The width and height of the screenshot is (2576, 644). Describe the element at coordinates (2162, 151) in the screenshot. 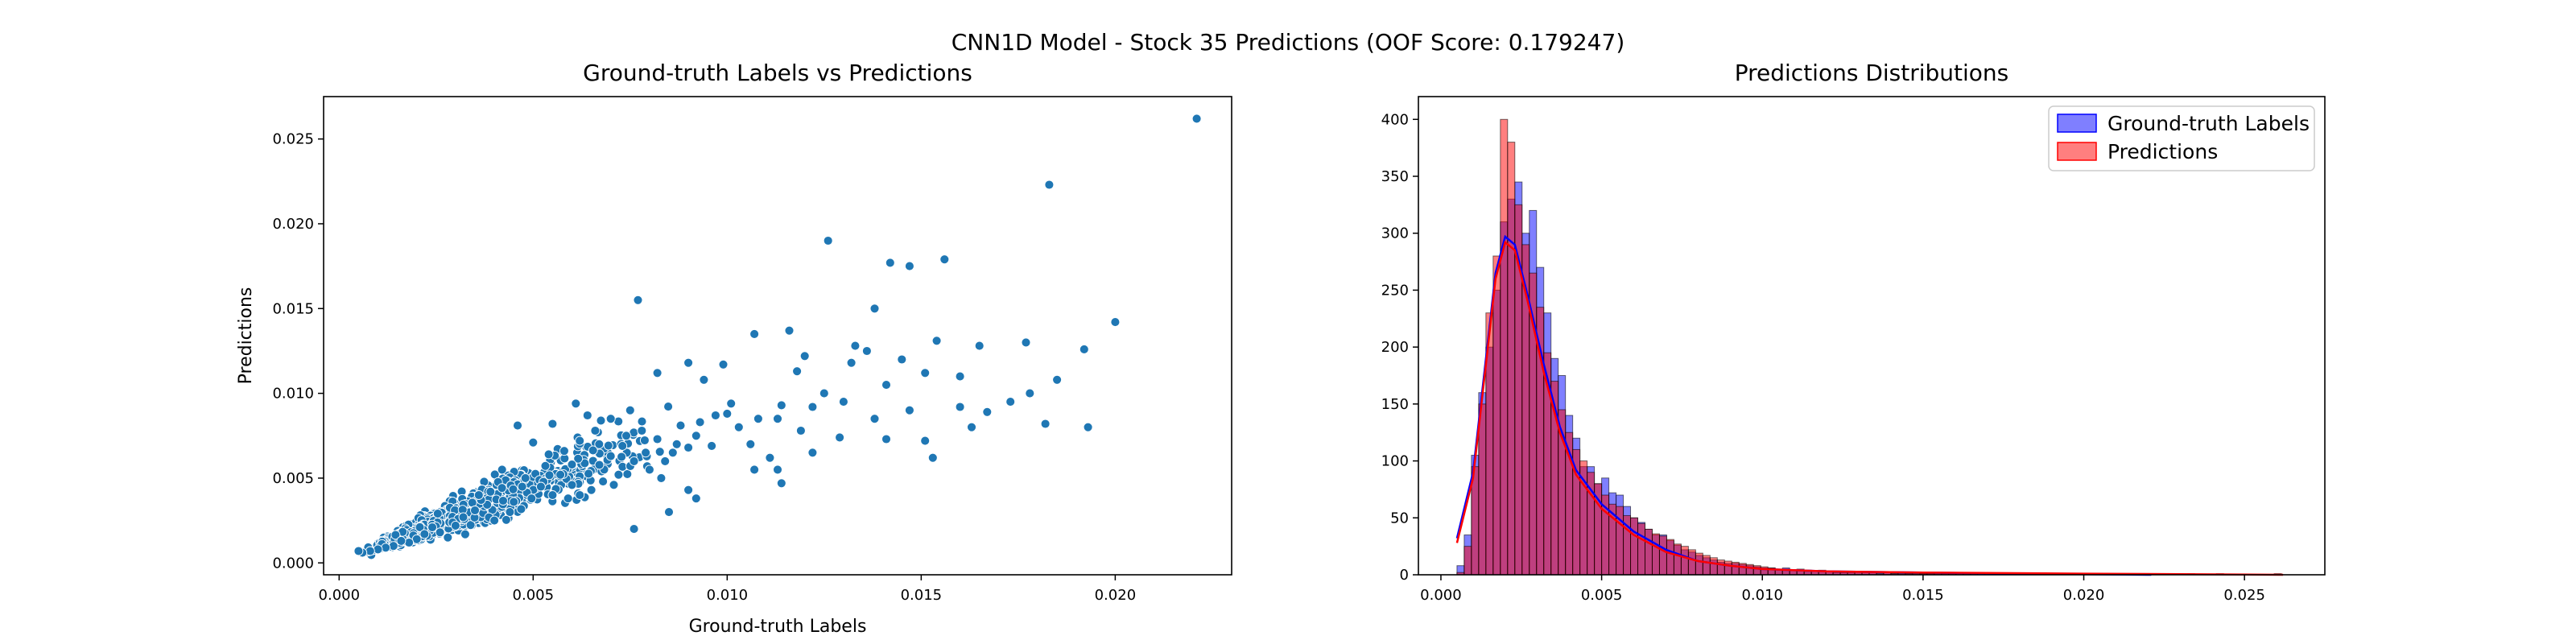

I see `legend-label-predictions: Predictions` at that location.